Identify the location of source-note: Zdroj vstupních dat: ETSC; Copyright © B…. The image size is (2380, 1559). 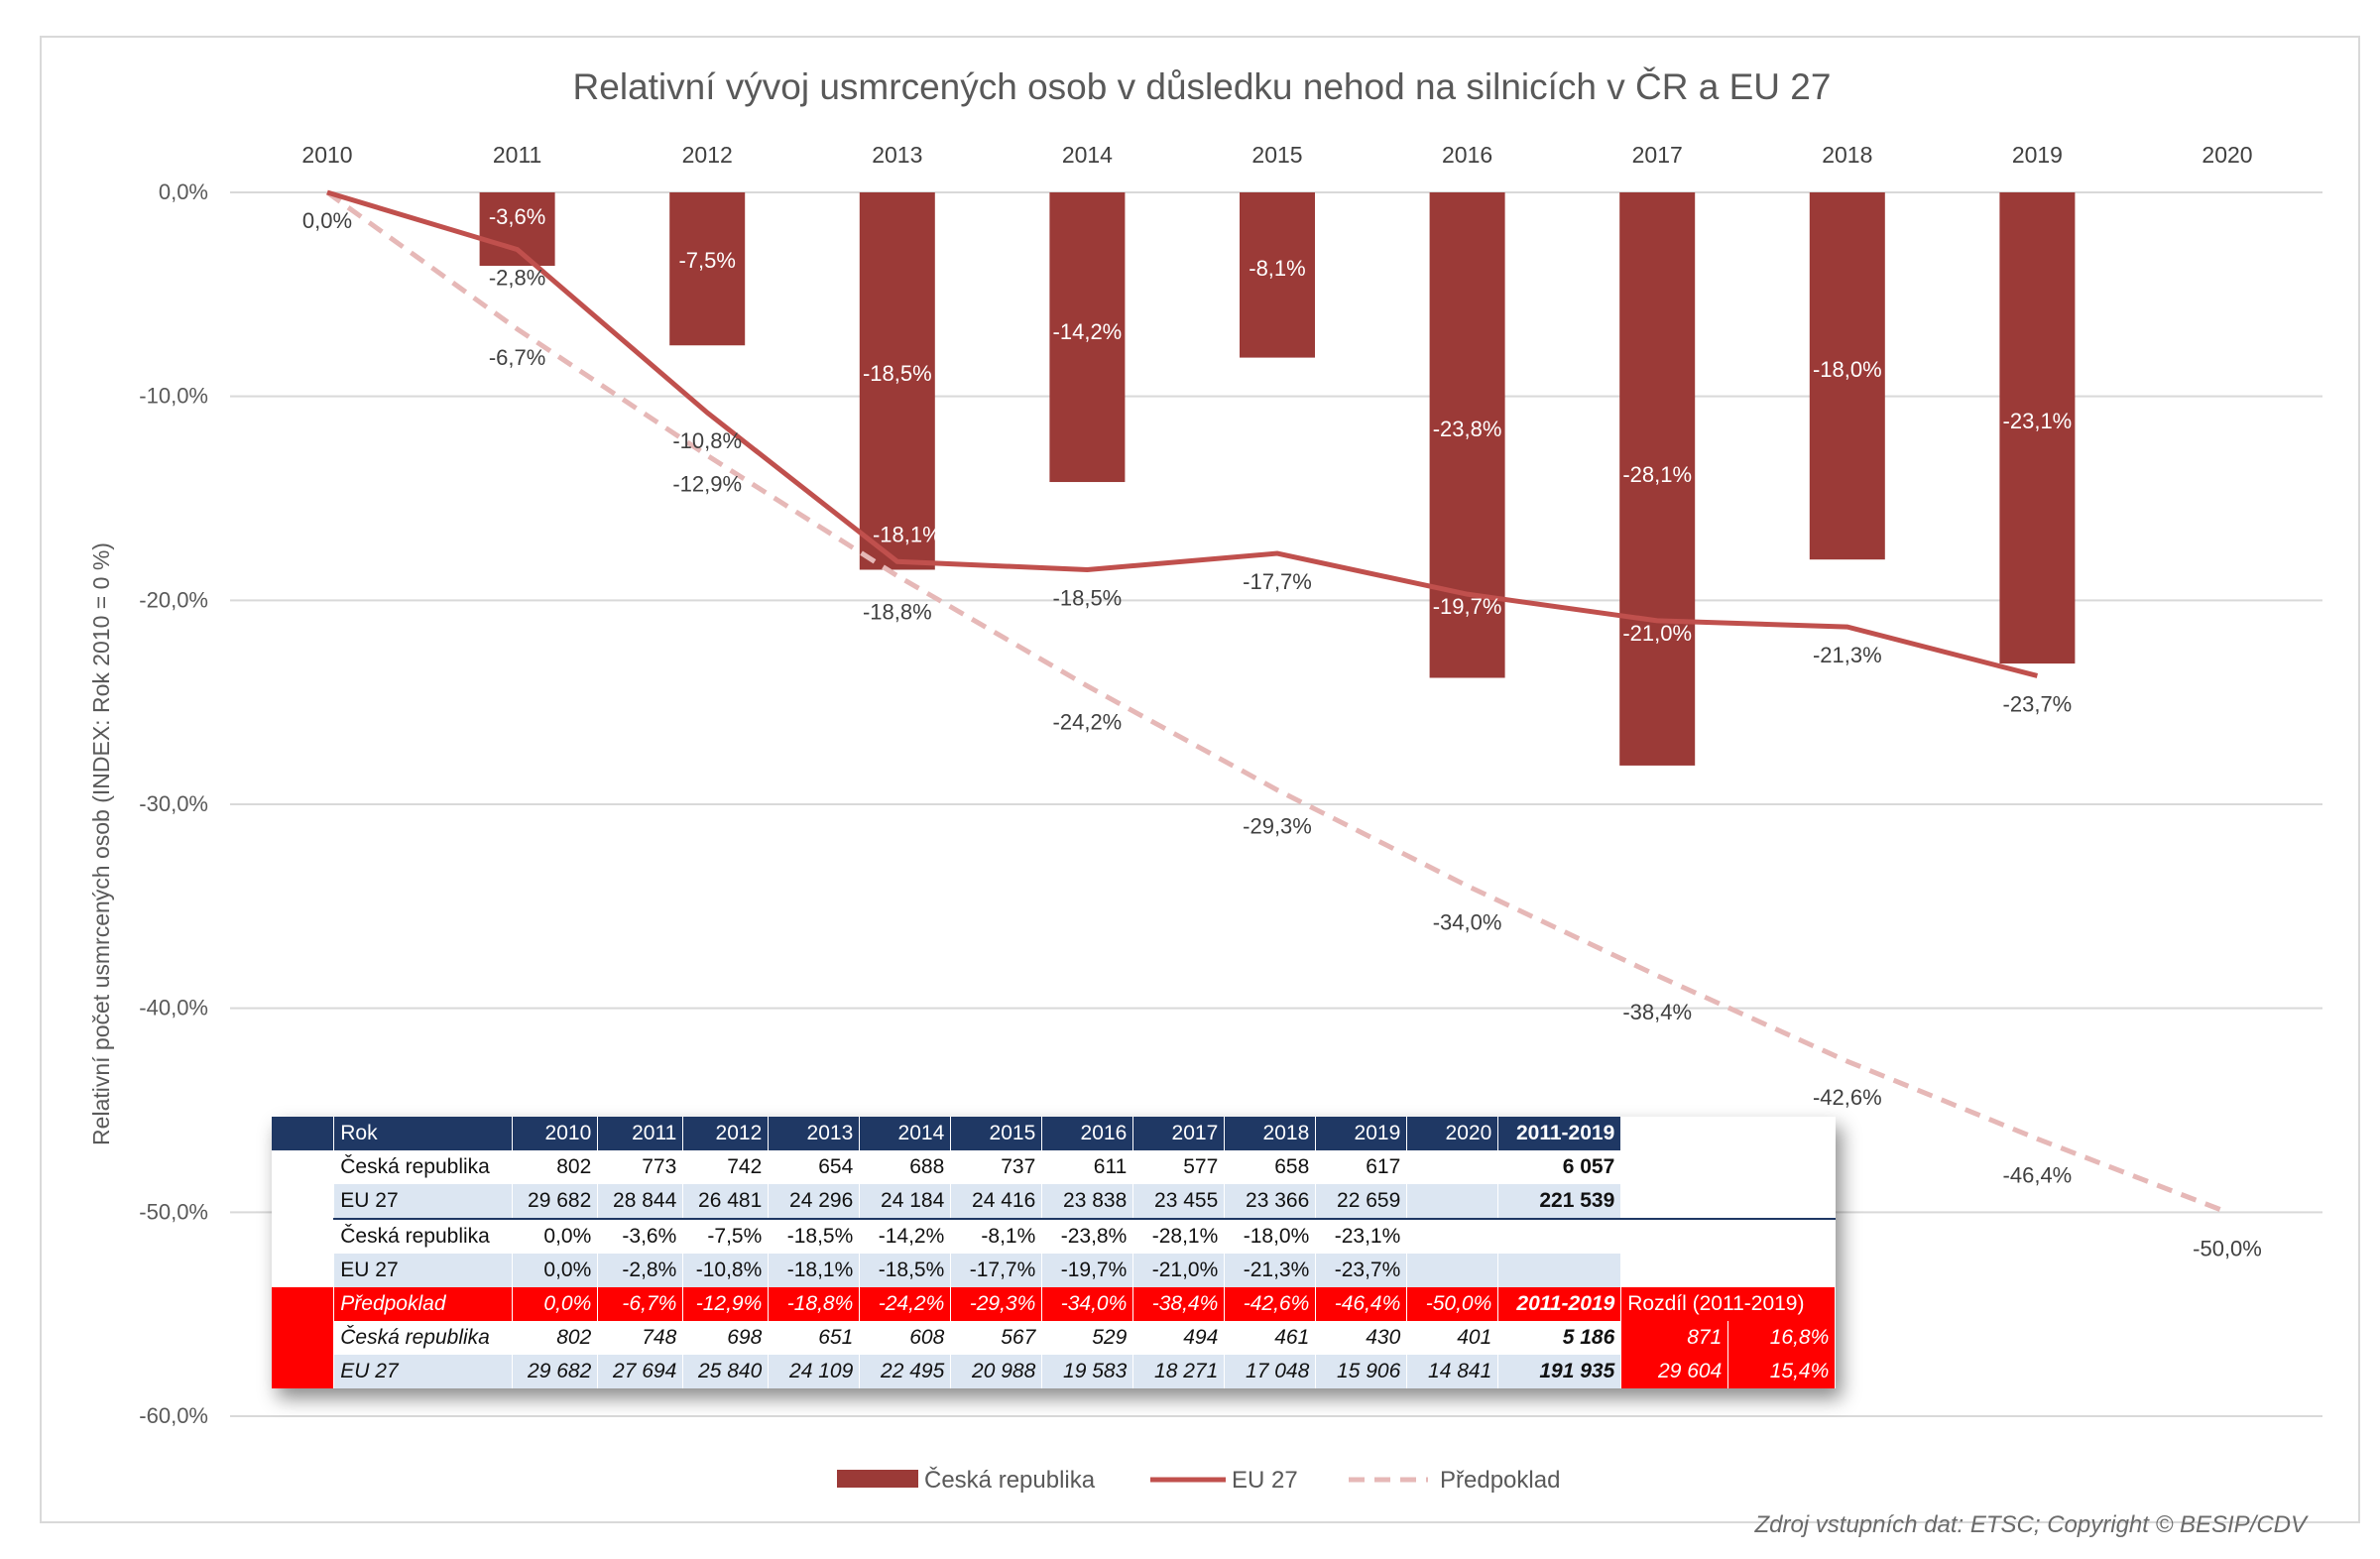
(2030, 1525).